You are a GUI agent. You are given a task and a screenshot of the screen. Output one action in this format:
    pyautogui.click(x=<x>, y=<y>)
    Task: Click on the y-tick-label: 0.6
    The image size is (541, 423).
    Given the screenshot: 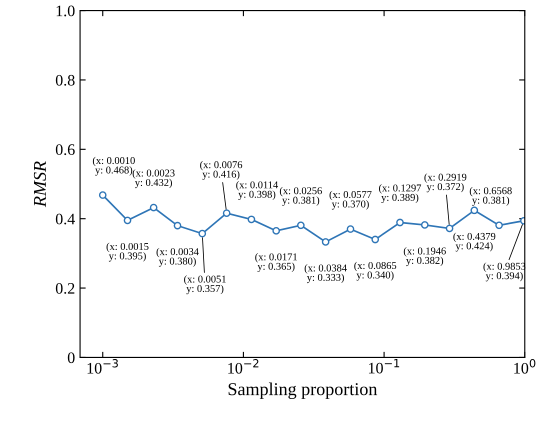 What is the action you would take?
    pyautogui.click(x=65, y=150)
    